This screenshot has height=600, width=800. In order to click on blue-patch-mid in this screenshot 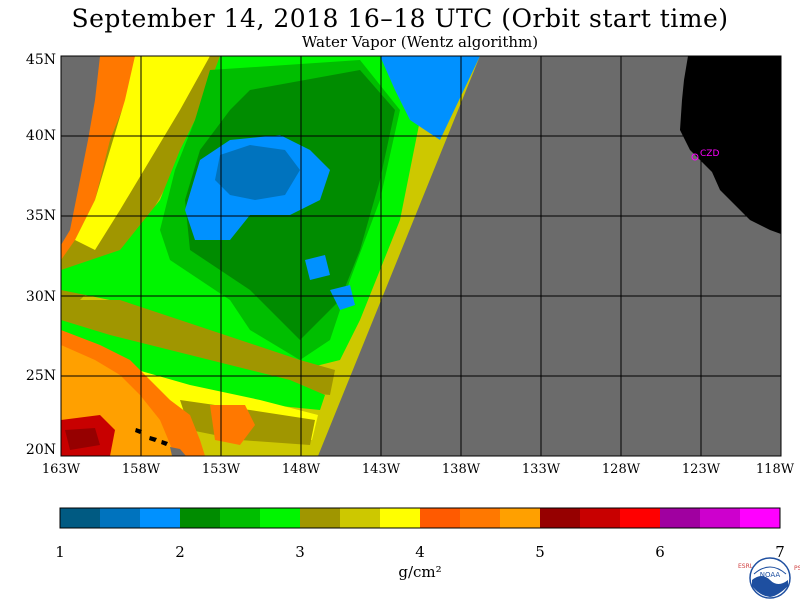, I will do `click(317, 267)`.